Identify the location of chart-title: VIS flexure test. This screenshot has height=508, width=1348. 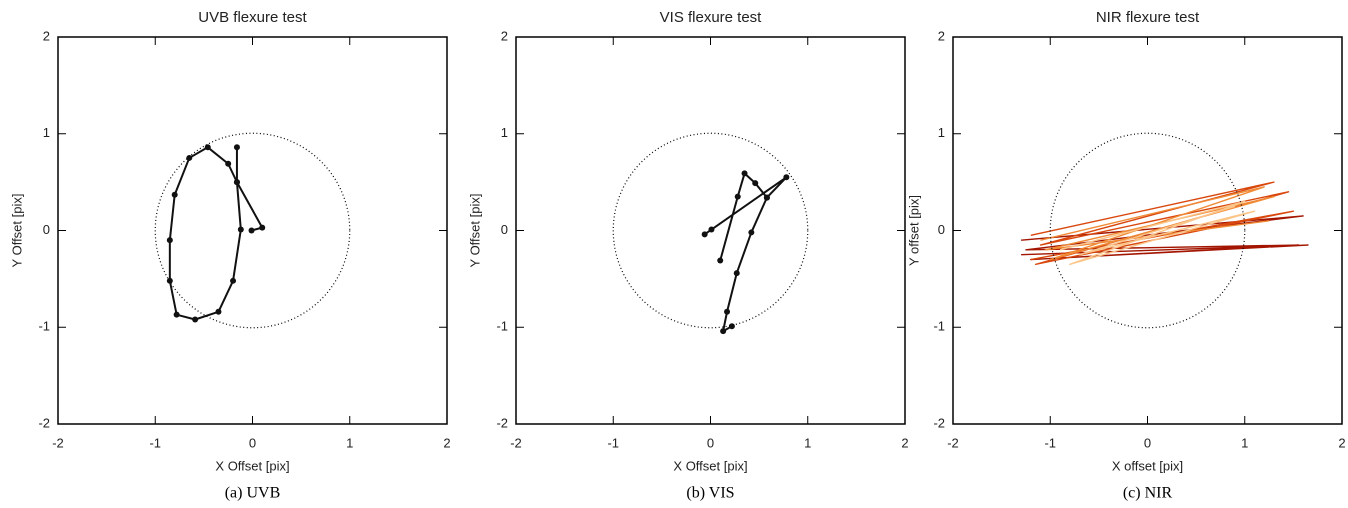
(711, 17).